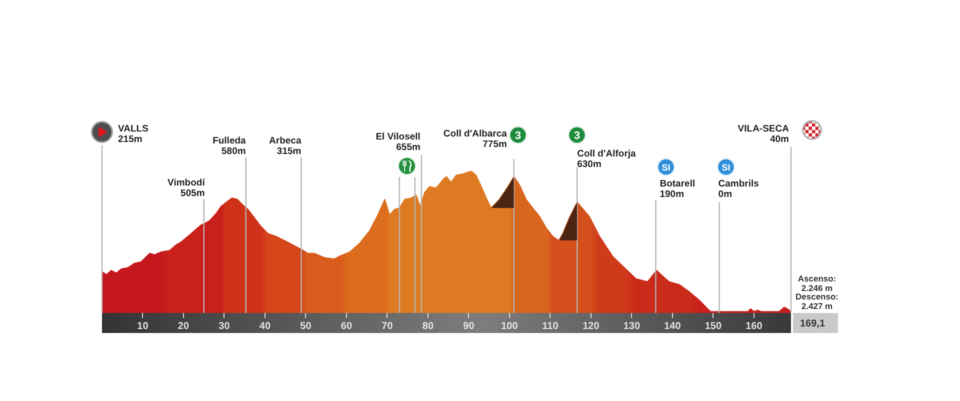 The width and height of the screenshot is (960, 401). Describe the element at coordinates (285, 146) in the screenshot. I see `ref-line-label: Arbeca 315m` at that location.